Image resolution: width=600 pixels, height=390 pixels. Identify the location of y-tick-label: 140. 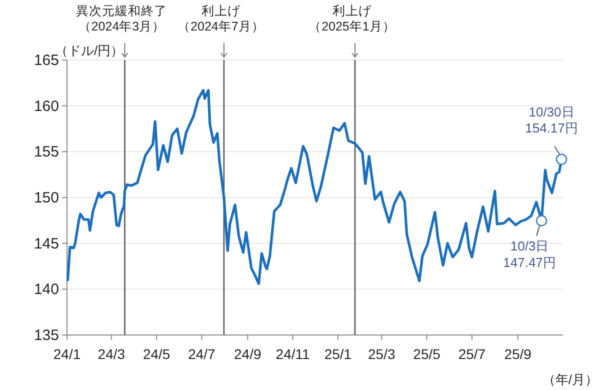
(46, 289).